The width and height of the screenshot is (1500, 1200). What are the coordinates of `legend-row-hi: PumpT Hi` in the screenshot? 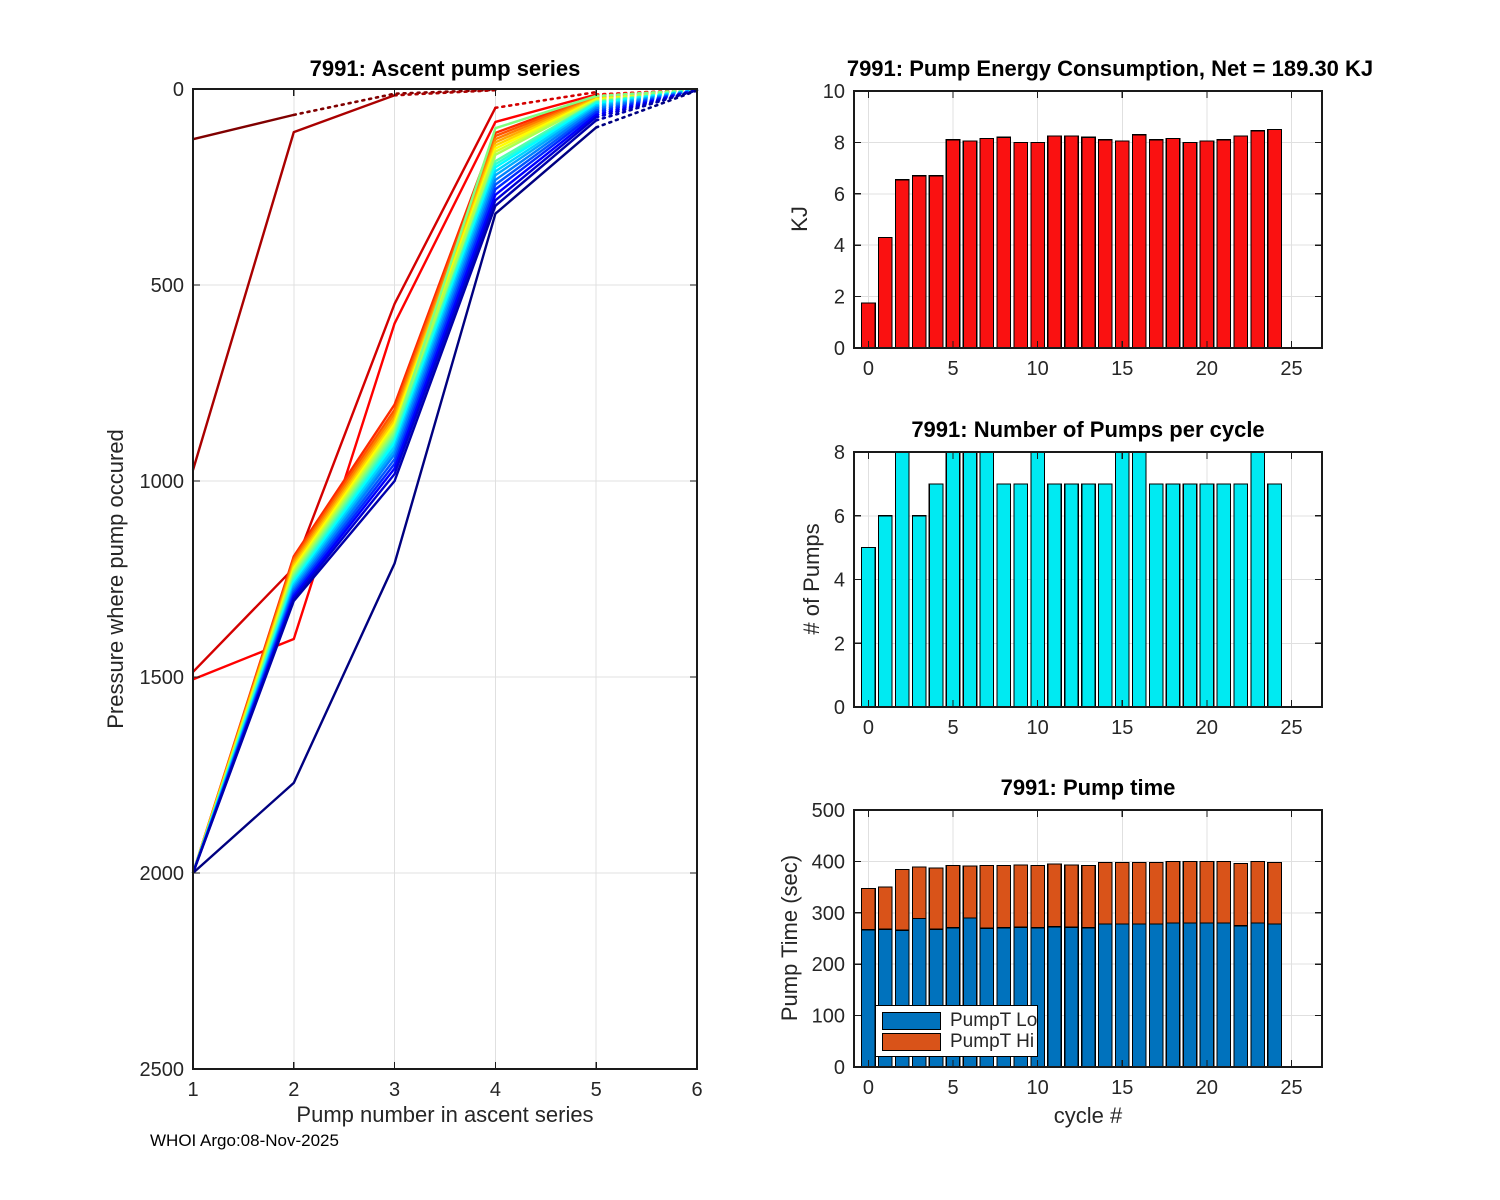 It's located at (959, 1041).